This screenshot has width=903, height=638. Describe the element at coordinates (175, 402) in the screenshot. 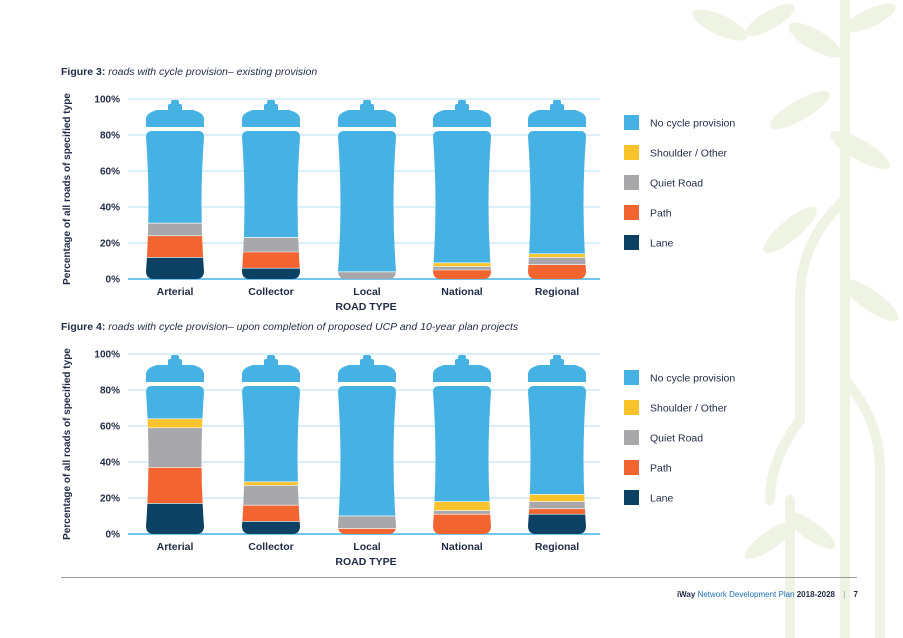

I see `bar-segment: Arterial – No cycle provision: 36%` at that location.